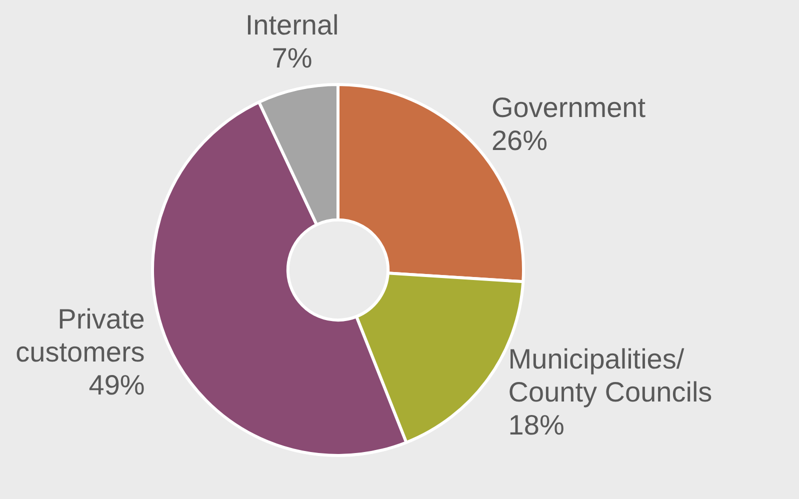 The image size is (799, 499). Describe the element at coordinates (519, 140) in the screenshot. I see `data-label: 26%` at that location.